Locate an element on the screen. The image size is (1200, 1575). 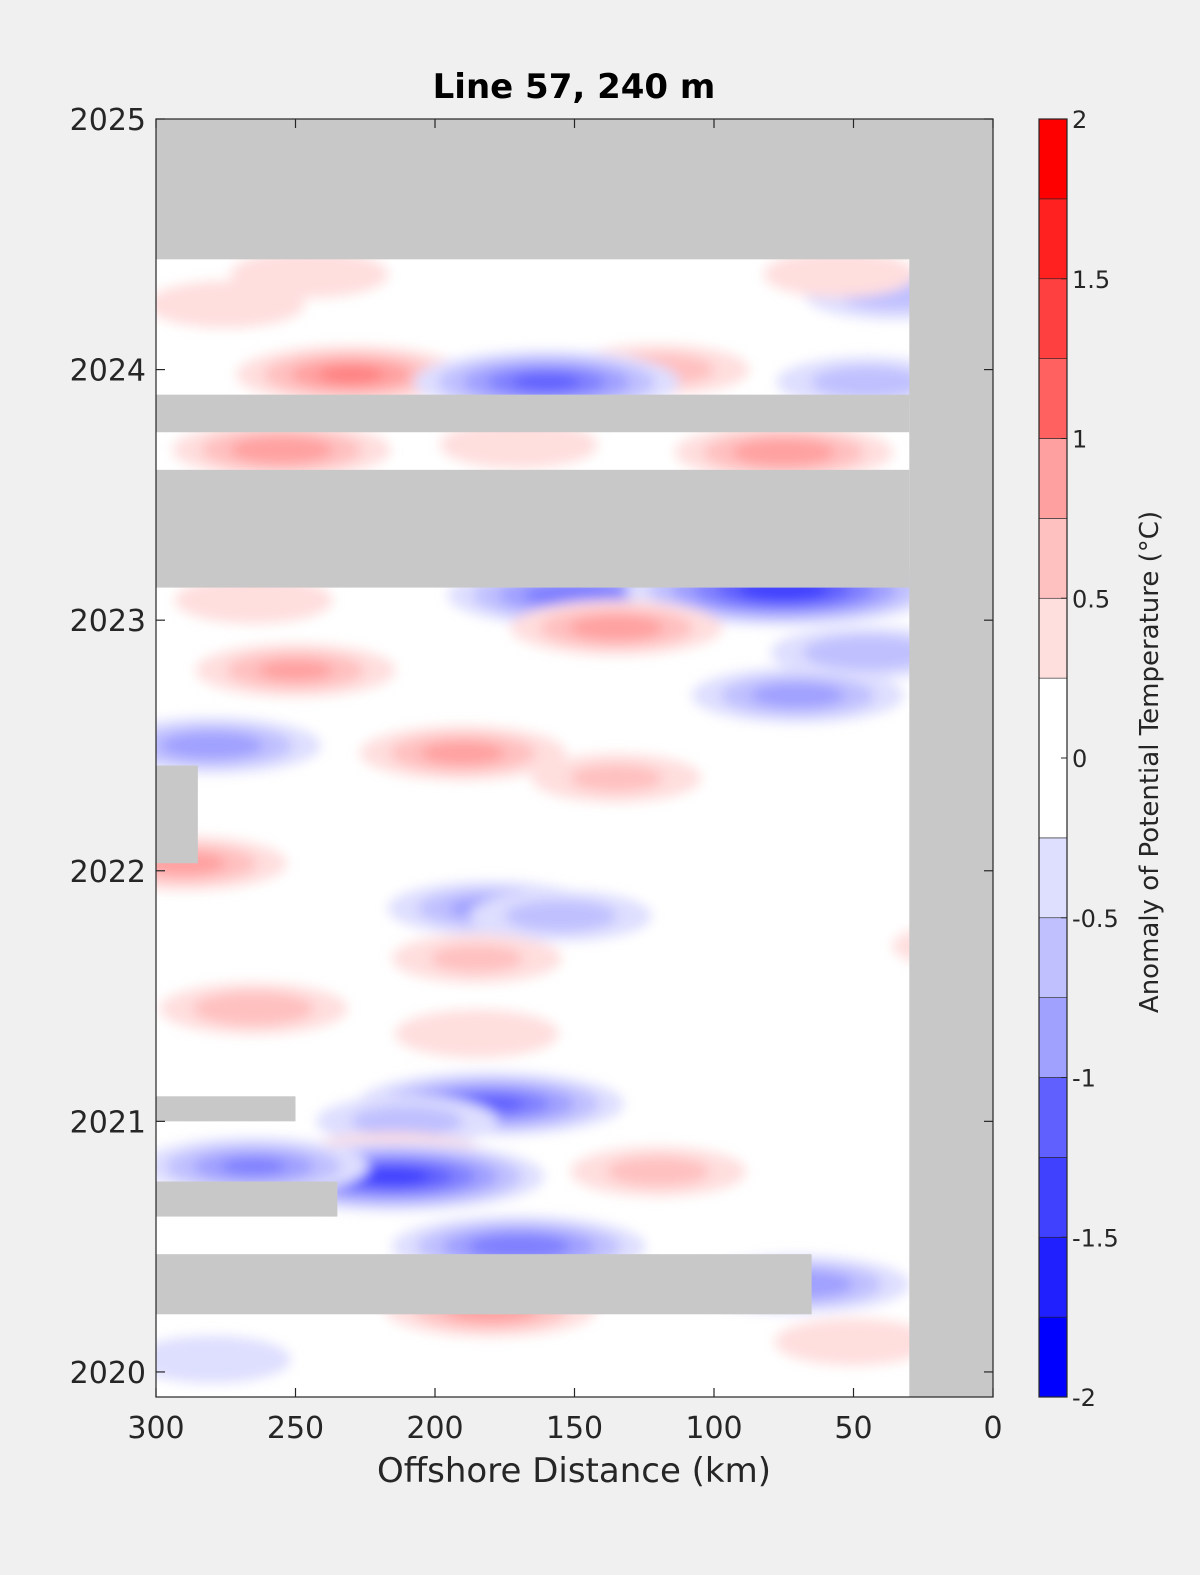
colorbar-tick-label: 2 is located at coordinates (1079, 120).